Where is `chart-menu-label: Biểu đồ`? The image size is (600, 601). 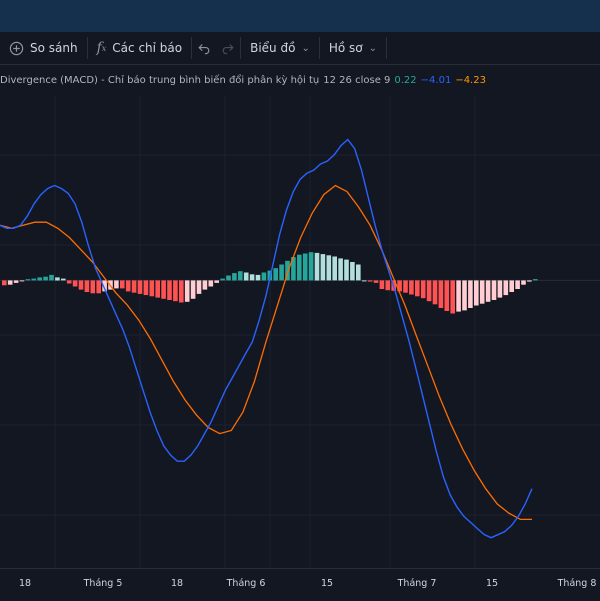
chart-menu-label: Biểu đồ is located at coordinates (273, 48).